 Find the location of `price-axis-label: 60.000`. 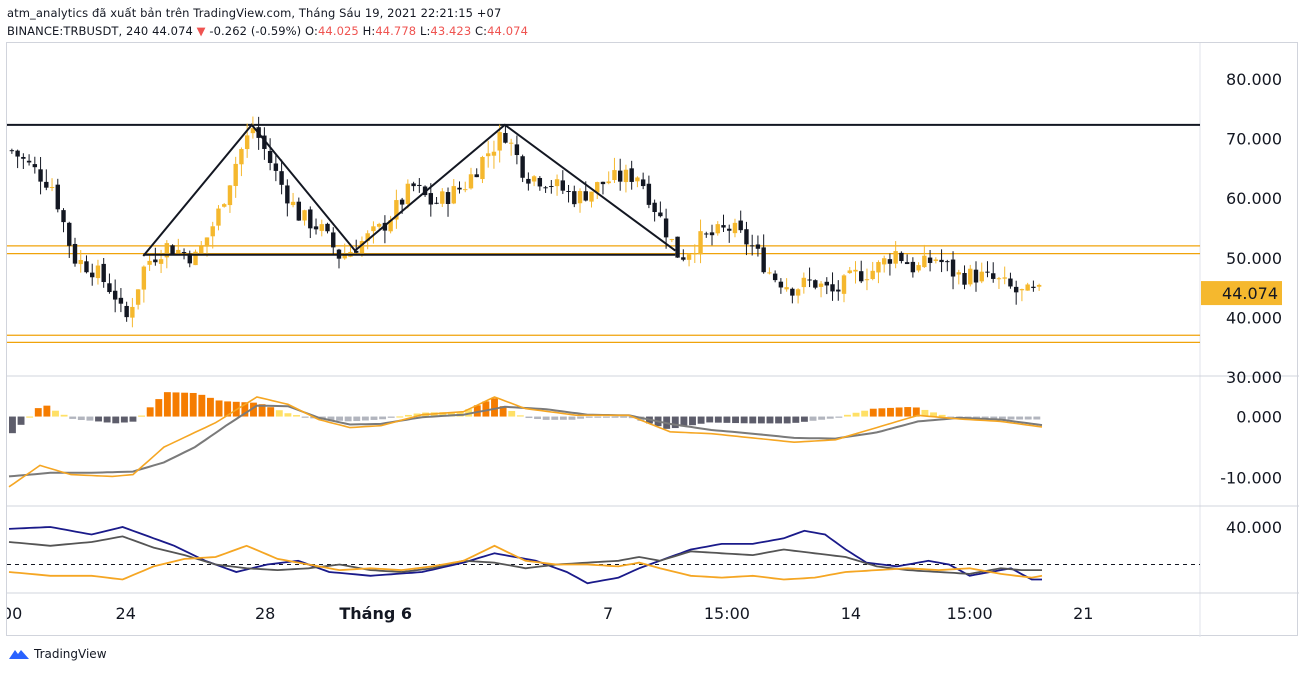

price-axis-label: 60.000 is located at coordinates (1254, 198).